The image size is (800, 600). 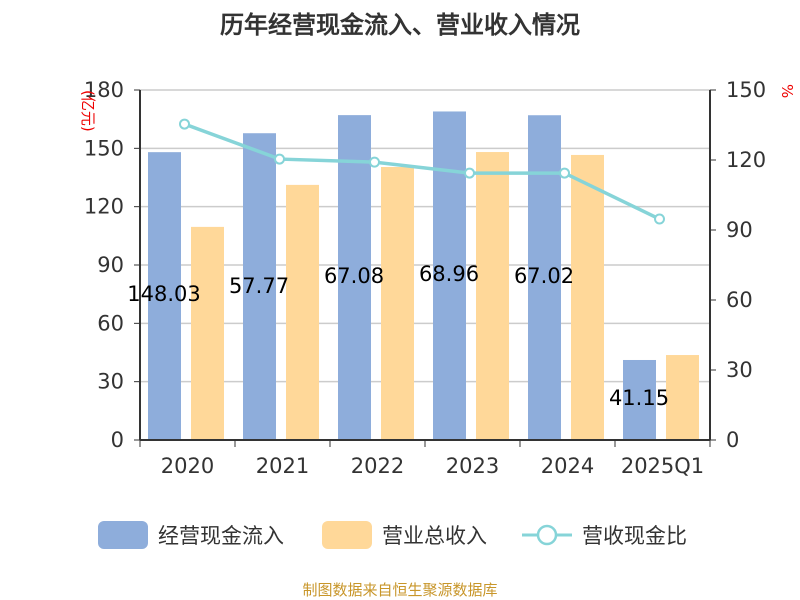 What do you see at coordinates (746, 160) in the screenshot?
I see `y-right-tick-label: 120` at bounding box center [746, 160].